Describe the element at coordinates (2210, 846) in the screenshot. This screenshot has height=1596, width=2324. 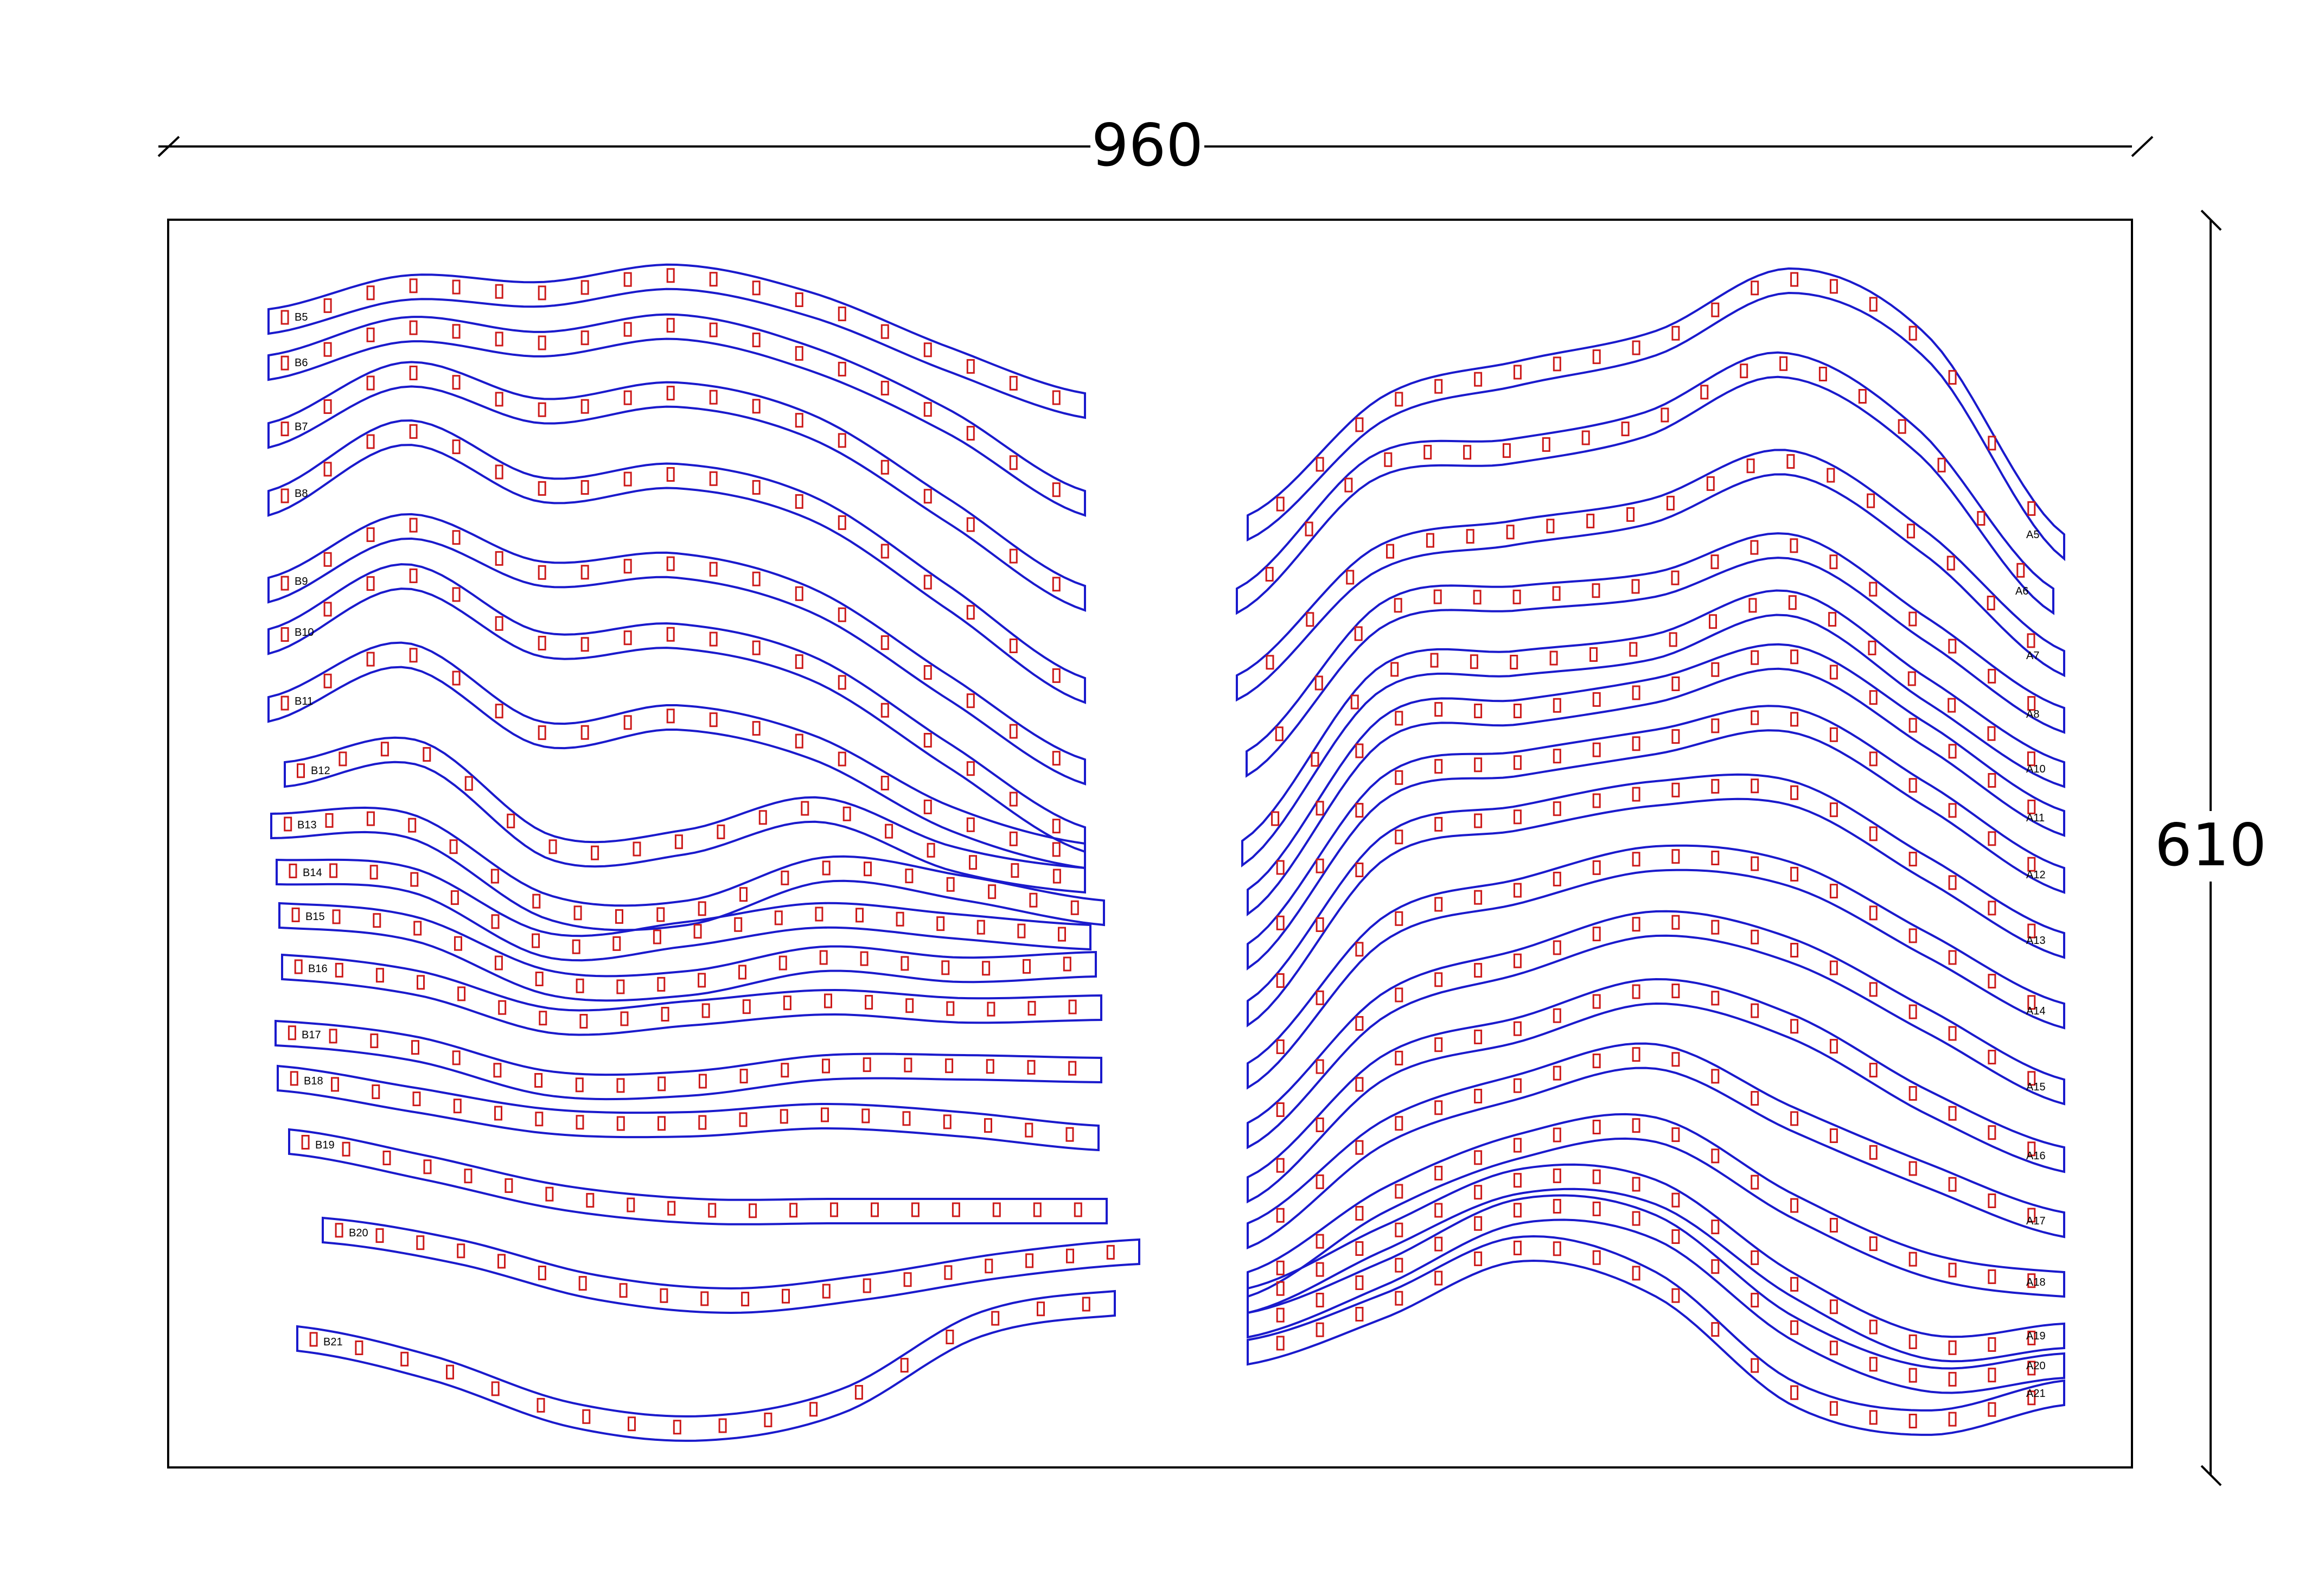
I see `height-dimension-label: 610` at that location.